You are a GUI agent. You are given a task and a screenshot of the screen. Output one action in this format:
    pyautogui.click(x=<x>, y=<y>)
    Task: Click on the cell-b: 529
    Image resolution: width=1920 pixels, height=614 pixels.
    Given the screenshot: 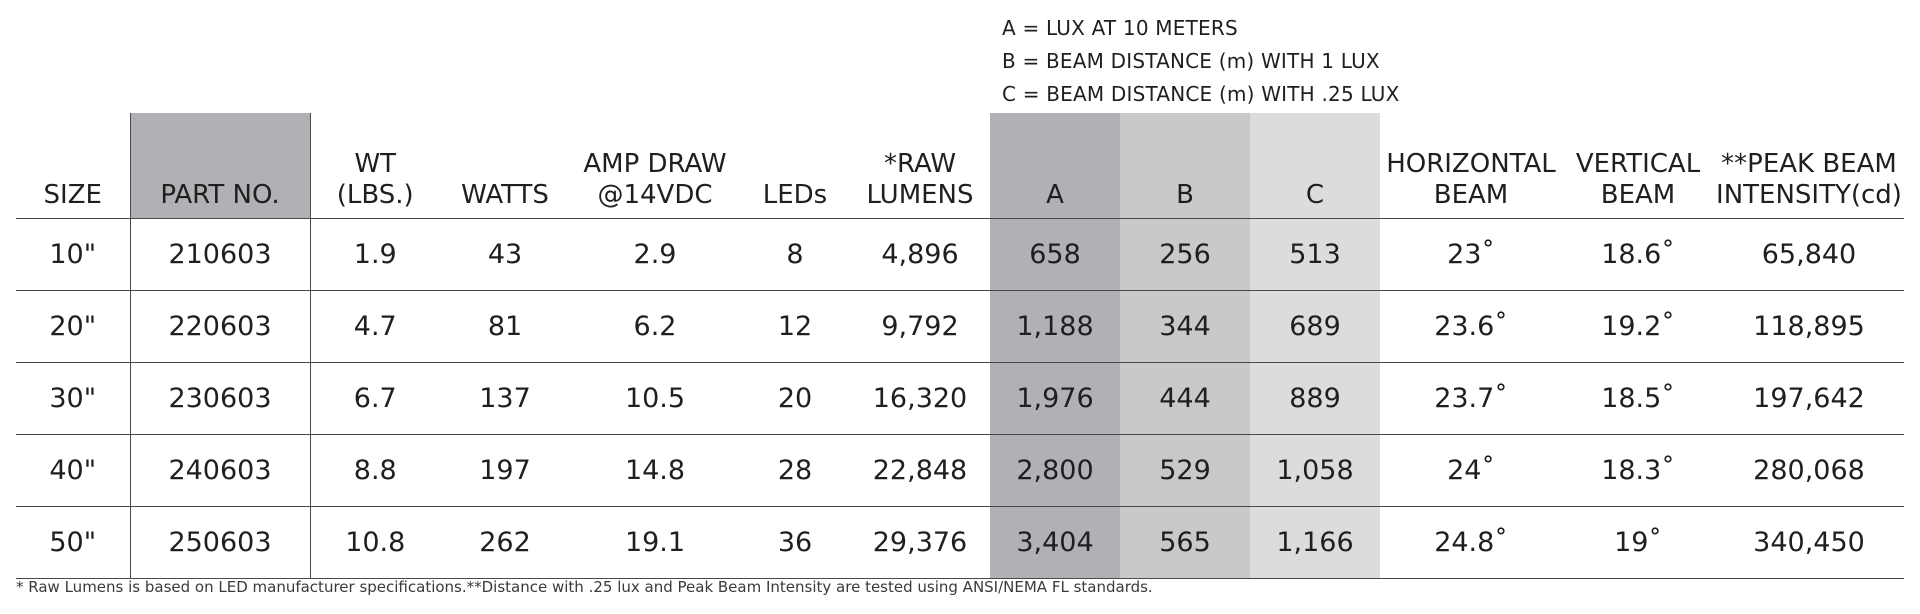 What is the action you would take?
    pyautogui.click(x=1185, y=470)
    